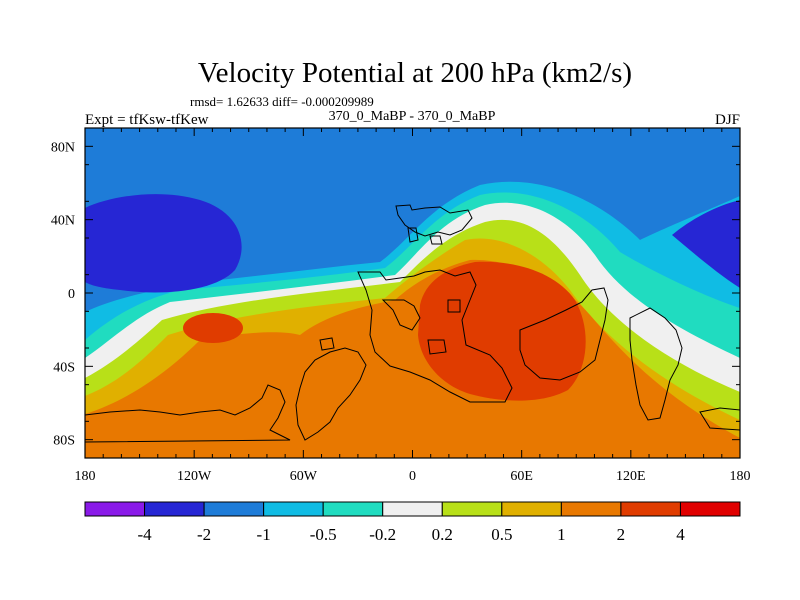 This screenshot has height=600, width=800. I want to click on colorbar-label: -2, so click(204, 534).